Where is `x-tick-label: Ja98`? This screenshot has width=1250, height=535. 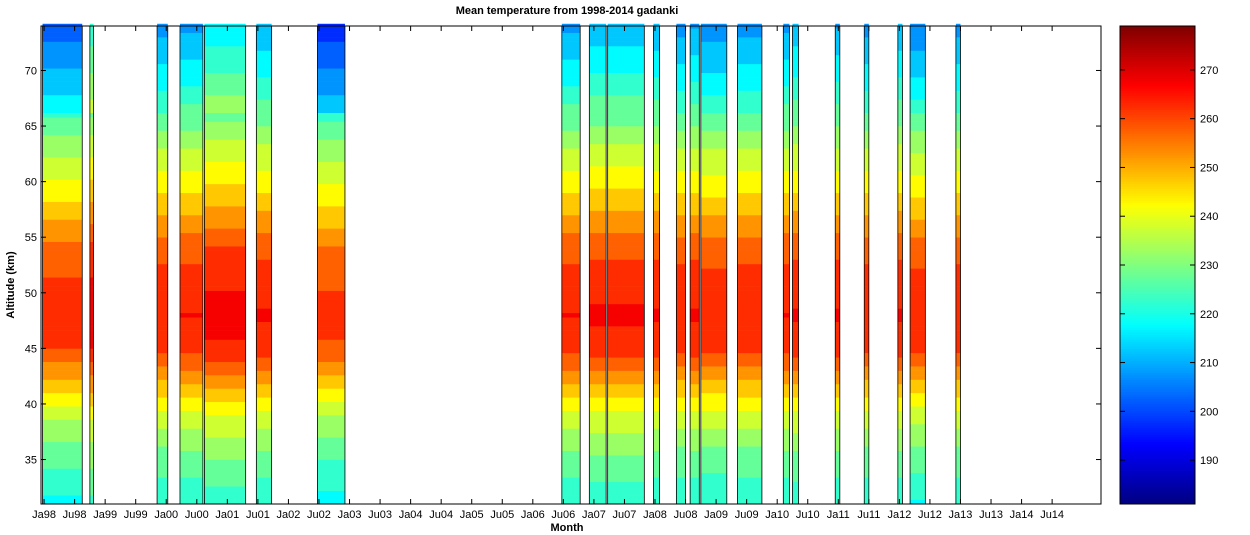 x-tick-label: Ja98 is located at coordinates (44, 515).